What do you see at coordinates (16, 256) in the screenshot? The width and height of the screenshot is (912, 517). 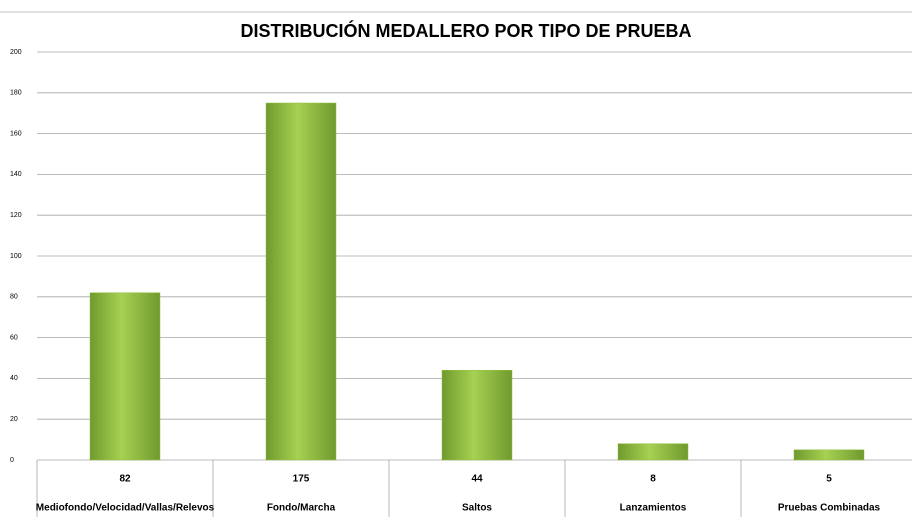 I see `y-tick-label: 100` at bounding box center [16, 256].